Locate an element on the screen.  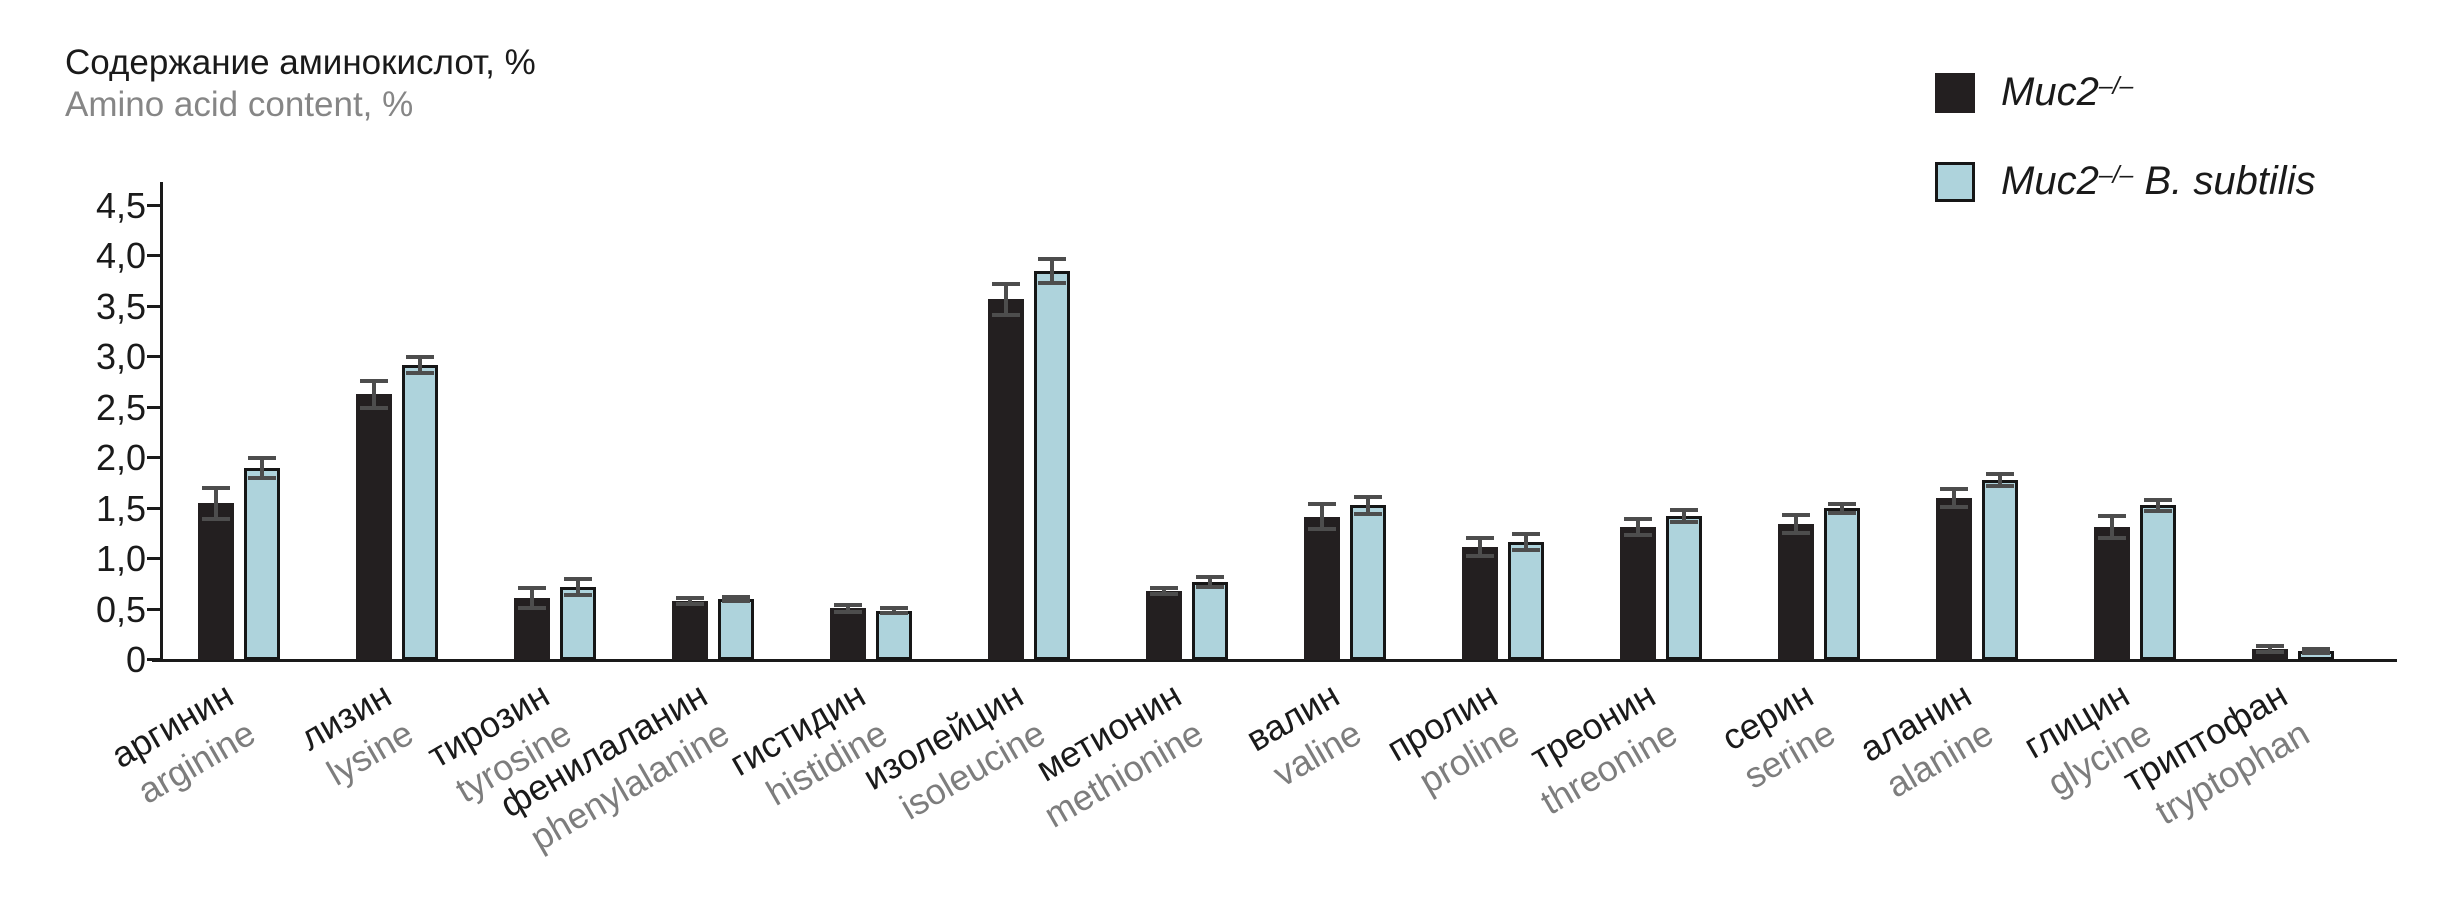
y-tick-label: 2,5 is located at coordinates (120, 407).